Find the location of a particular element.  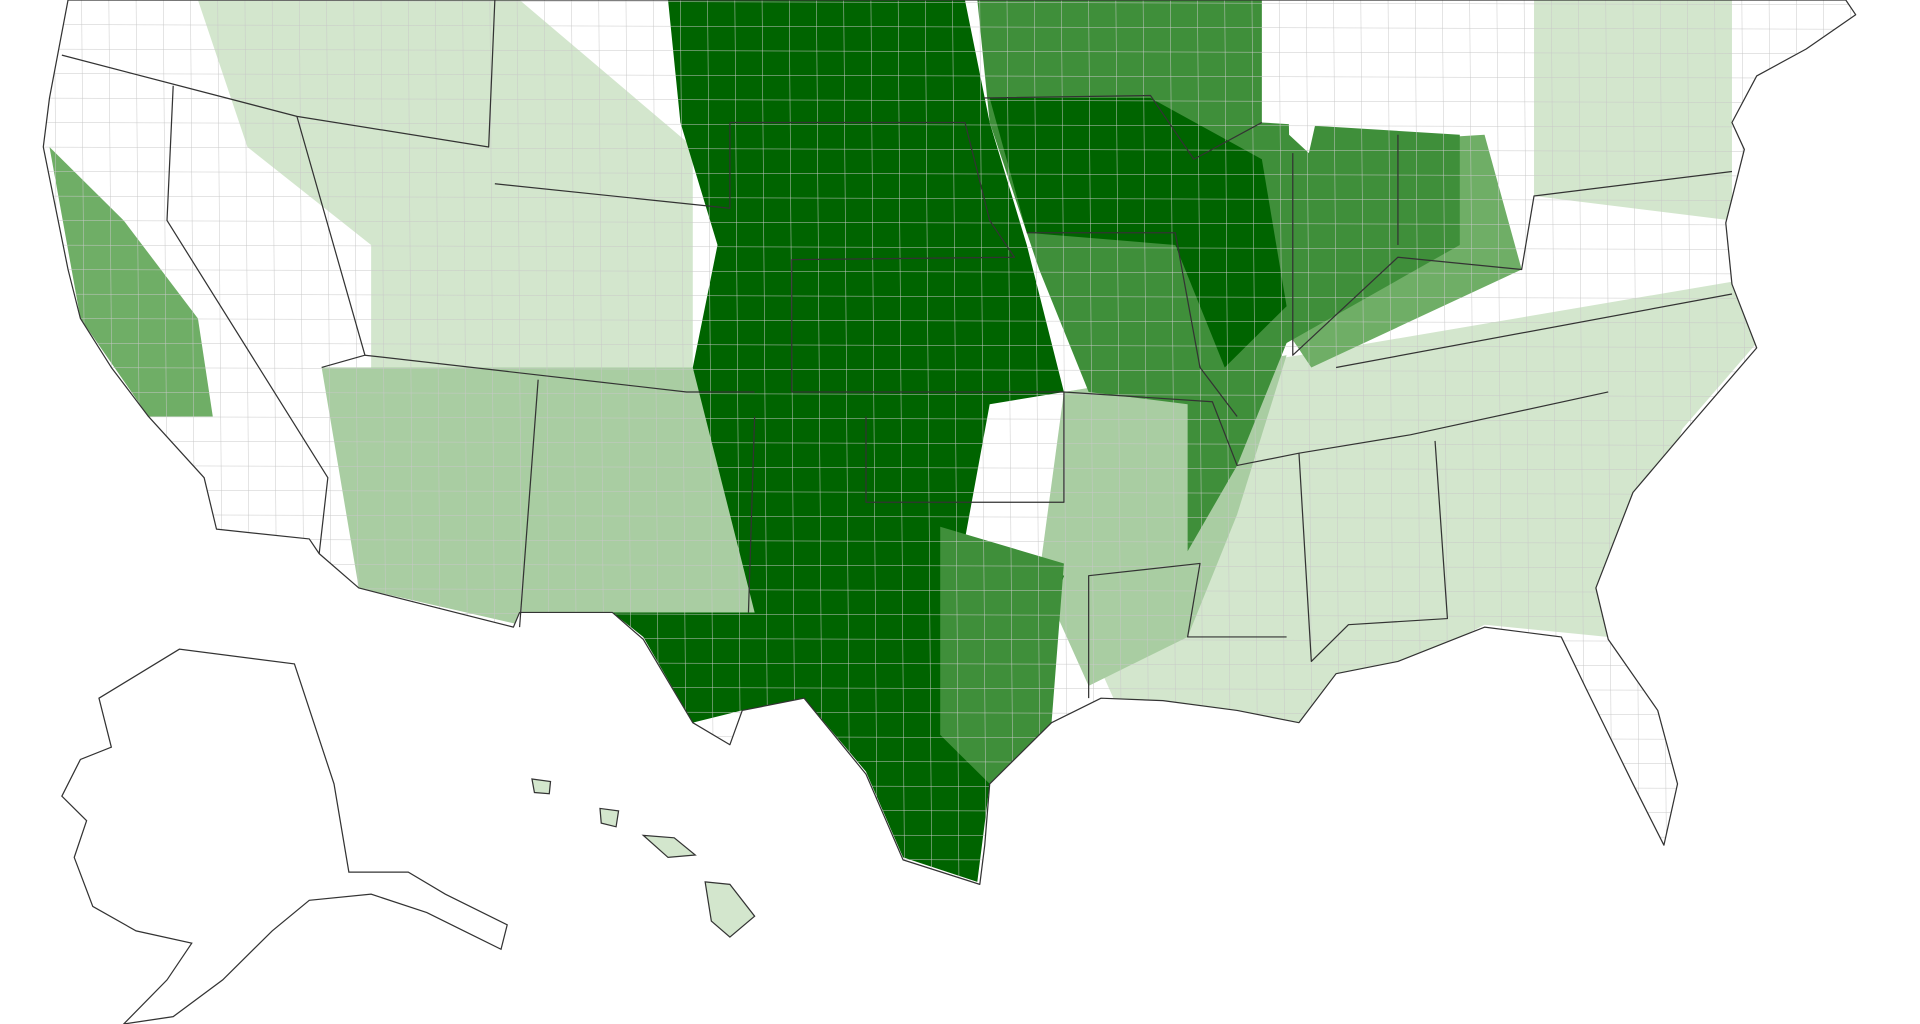

west-fill is located at coordinates (538, 496).